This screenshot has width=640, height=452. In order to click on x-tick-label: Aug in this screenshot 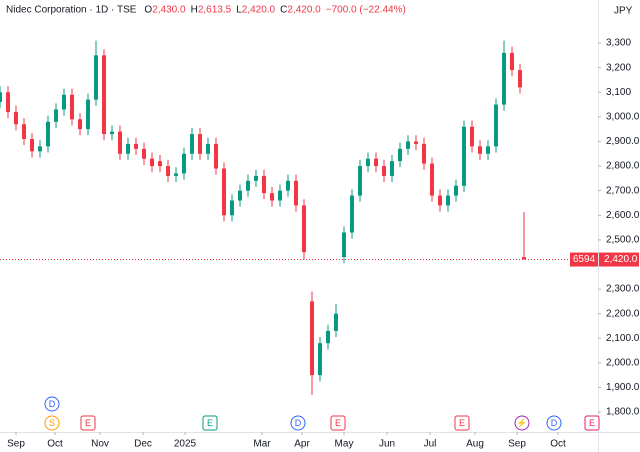, I will do `click(475, 444)`.